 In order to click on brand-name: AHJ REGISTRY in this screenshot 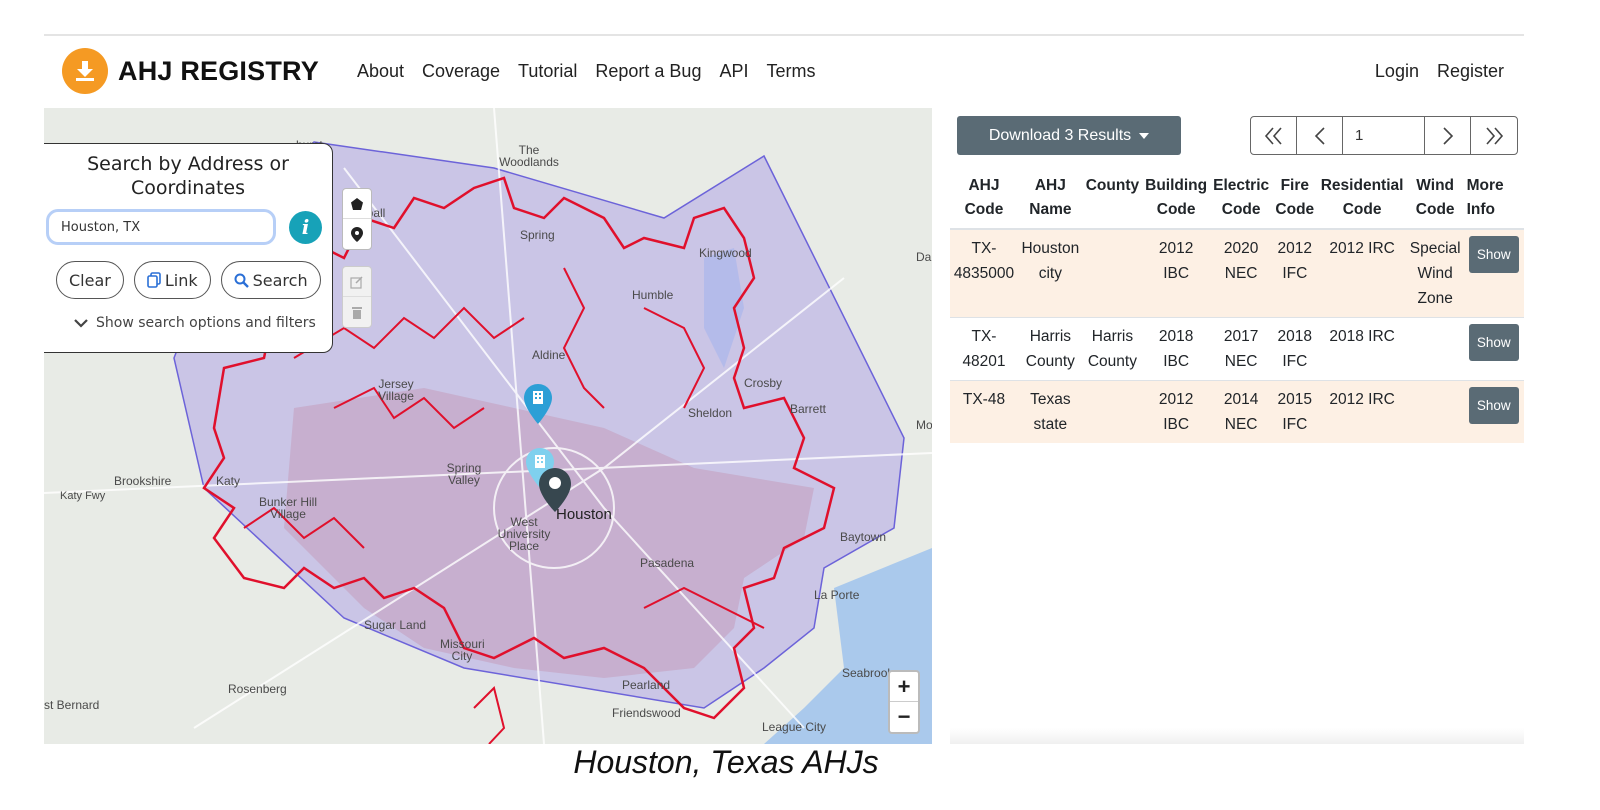, I will do `click(218, 70)`.